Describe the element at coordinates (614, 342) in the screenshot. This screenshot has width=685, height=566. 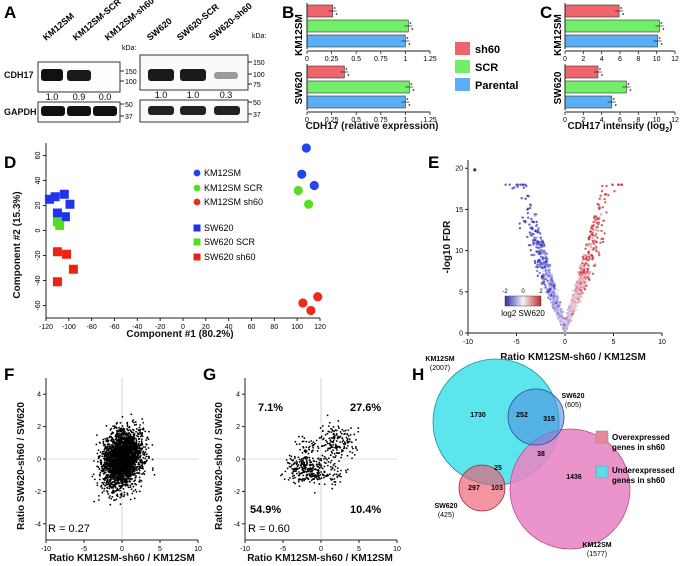
I see `x-tick-label: 5` at that location.